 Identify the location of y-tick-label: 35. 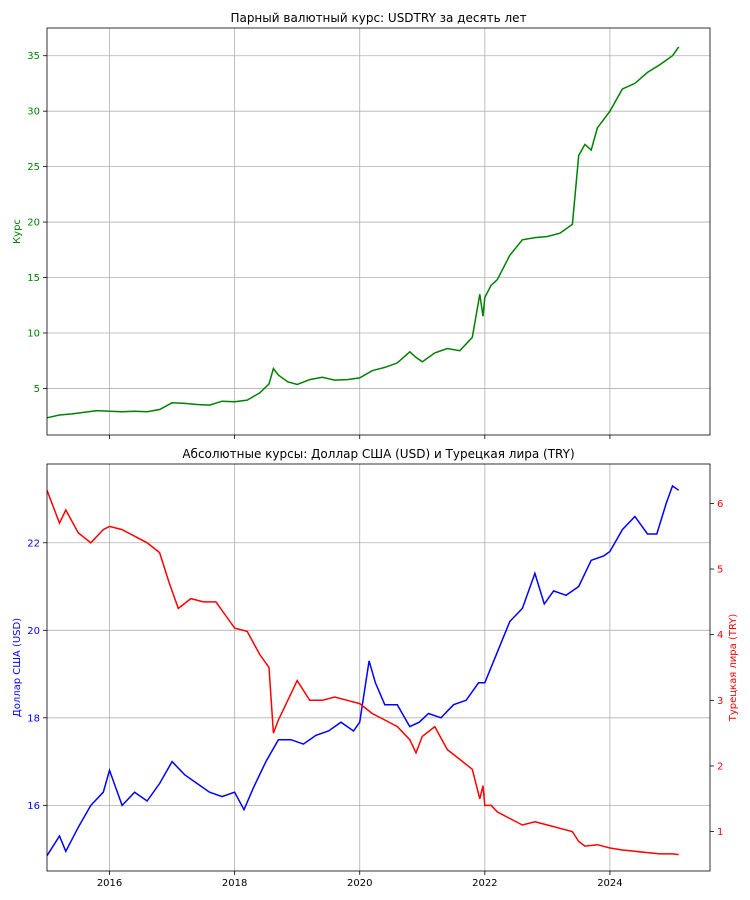
(33, 56).